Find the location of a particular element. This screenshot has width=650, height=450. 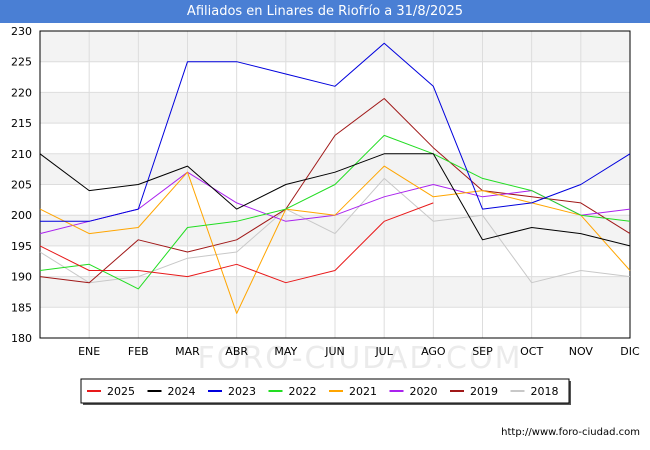

x-tick-oct: OCT is located at coordinates (531, 351).